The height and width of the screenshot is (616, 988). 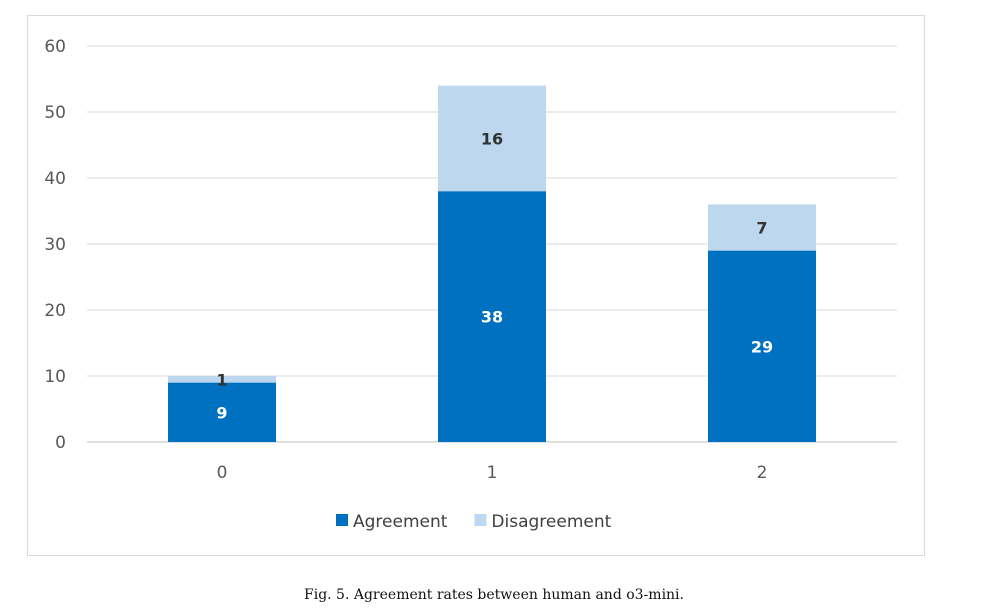 I want to click on x-tick-label: 0, so click(x=222, y=473).